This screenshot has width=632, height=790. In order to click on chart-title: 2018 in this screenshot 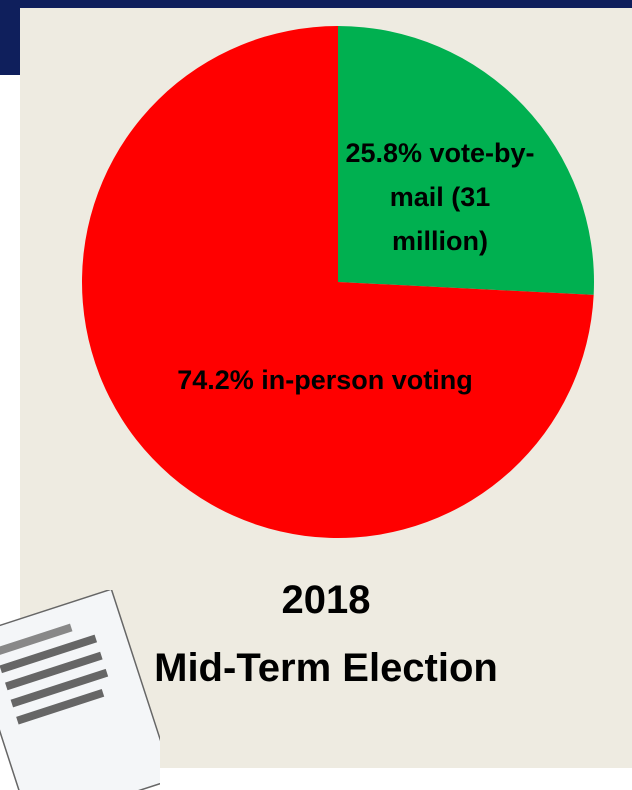, I will do `click(326, 600)`.